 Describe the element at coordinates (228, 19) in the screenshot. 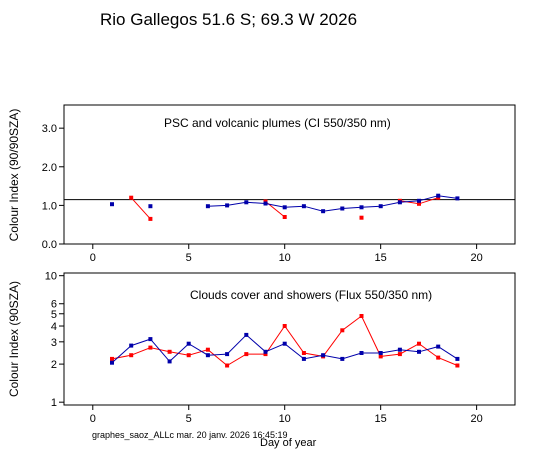

I see `figure-title: Rio Gallegos 51.6 S; 69.3 W 2026` at that location.